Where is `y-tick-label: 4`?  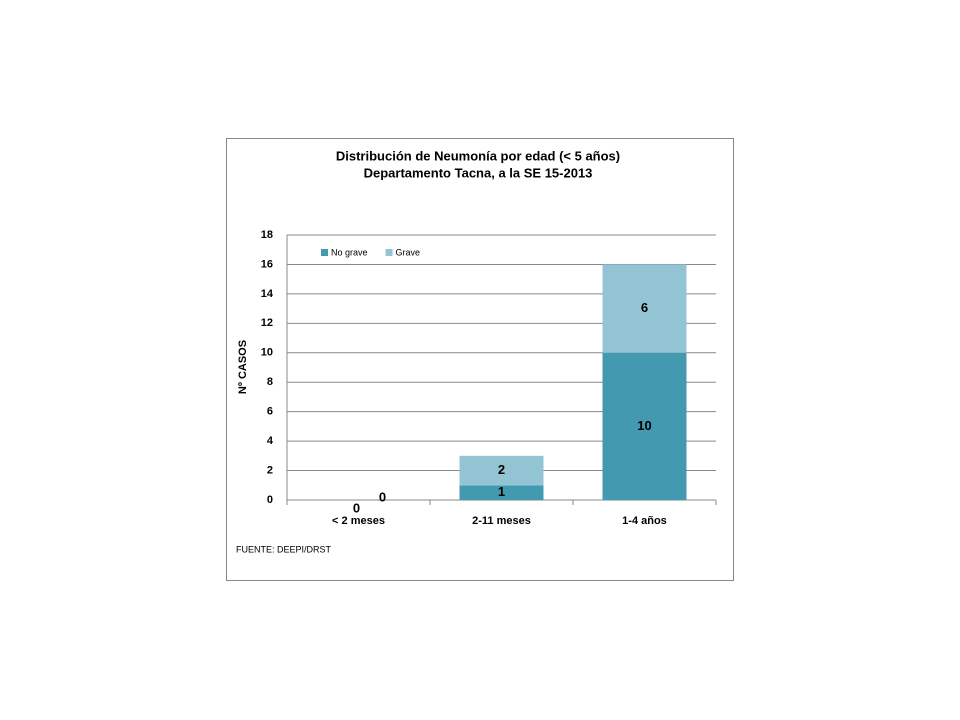 y-tick-label: 4 is located at coordinates (270, 441).